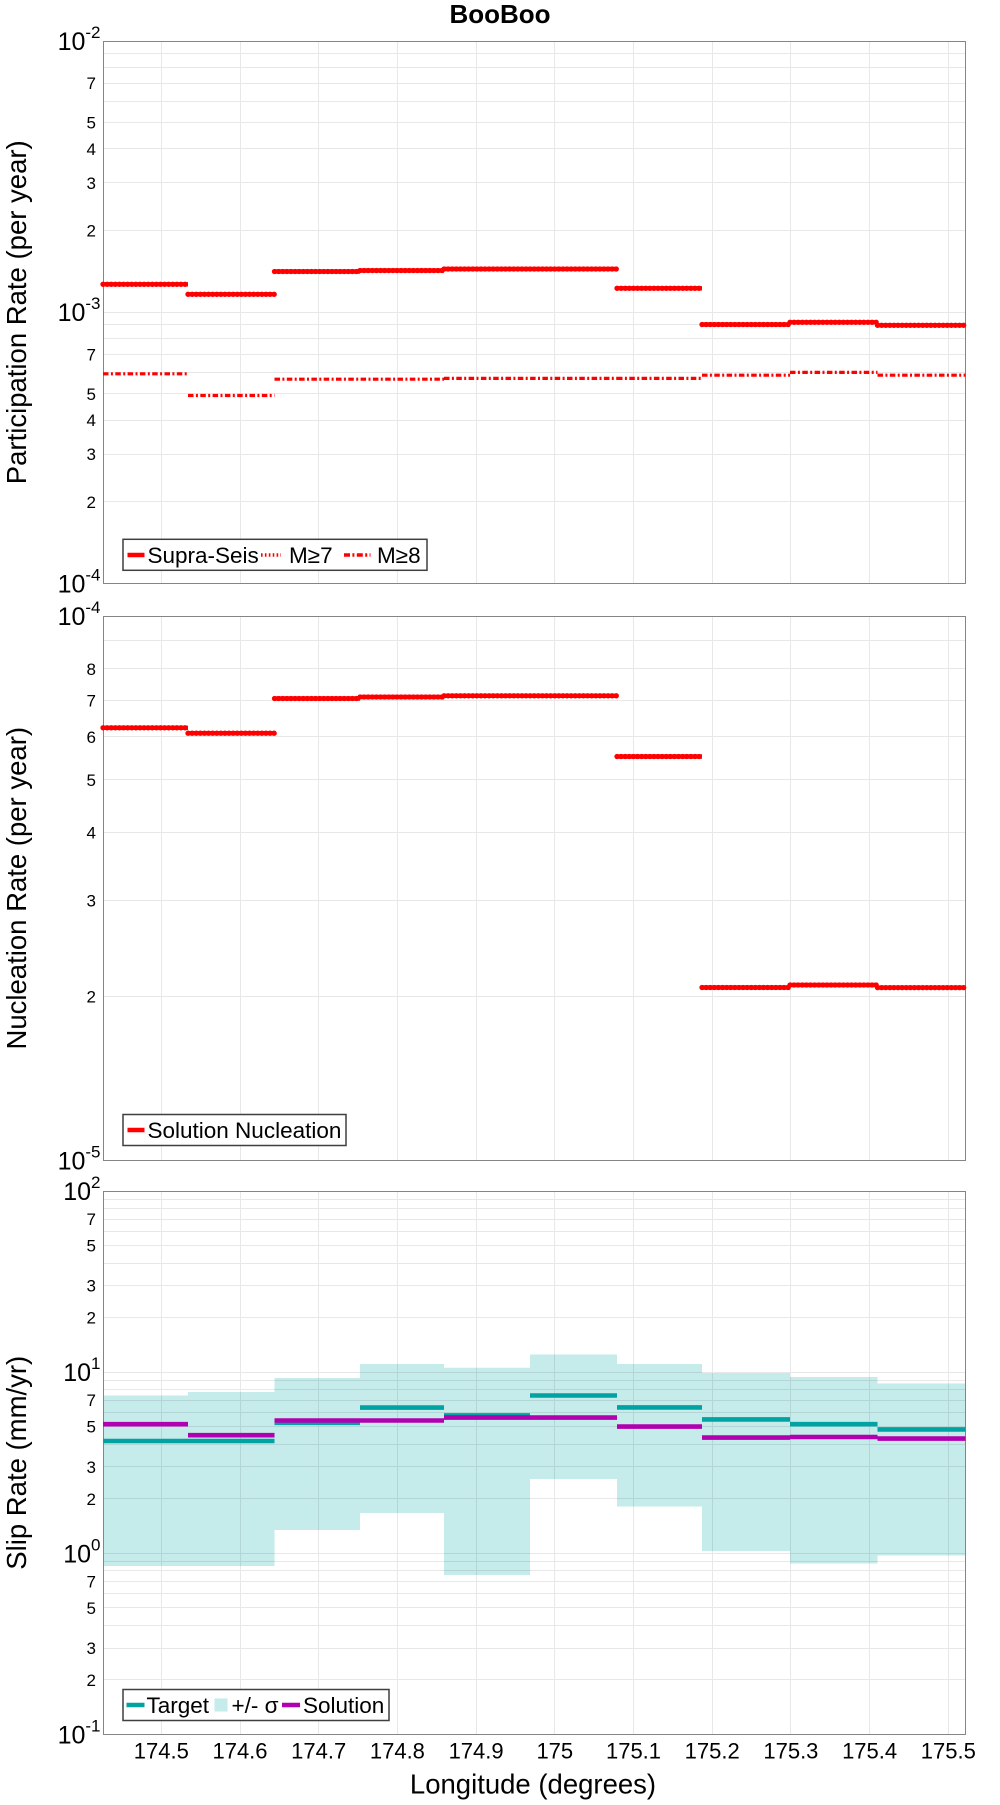 This screenshot has height=1805, width=1000. Describe the element at coordinates (245, 1130) in the screenshot. I see `svg-text: Solution Nucleation` at that location.